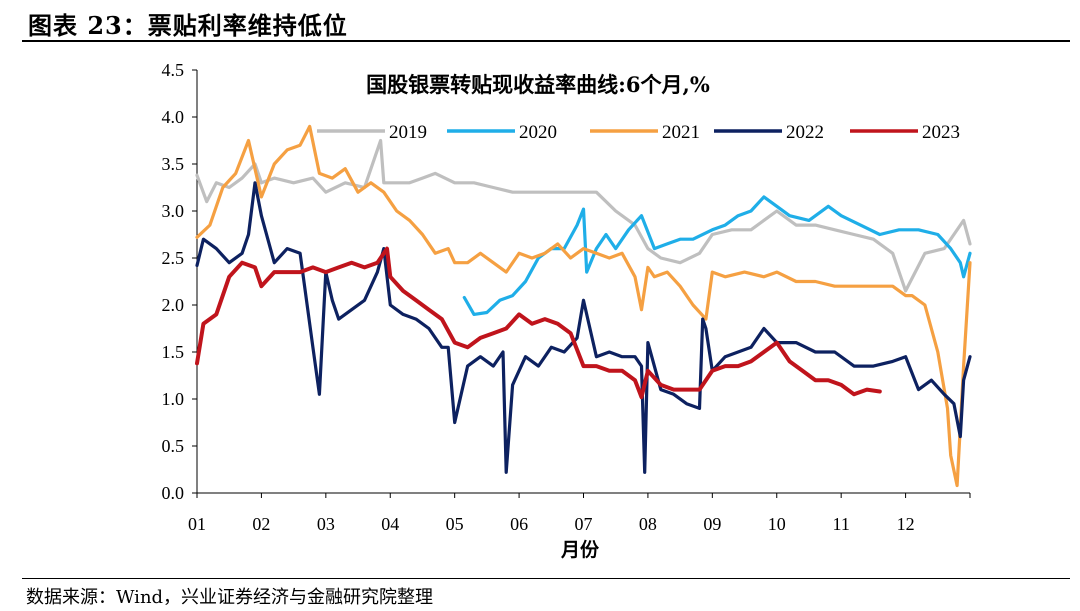 The height and width of the screenshot is (611, 1080). What do you see at coordinates (519, 524) in the screenshot?
I see `x-tick-label: 06` at bounding box center [519, 524].